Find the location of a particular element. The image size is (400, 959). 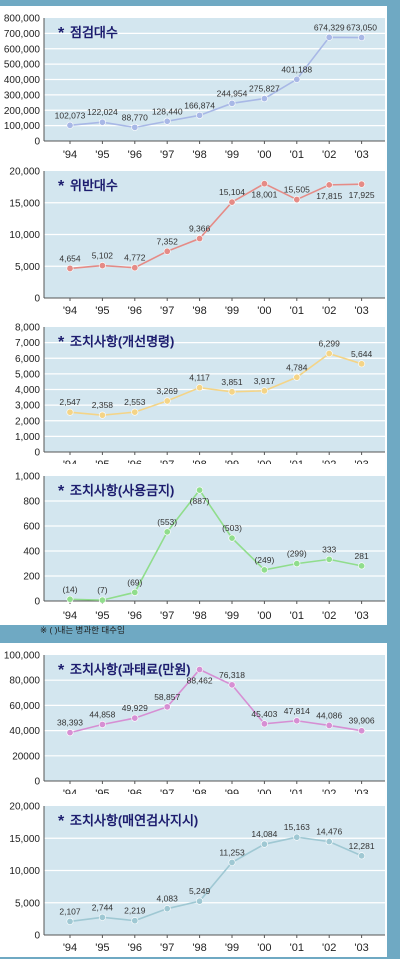

data-label: 14,476 is located at coordinates (329, 832).